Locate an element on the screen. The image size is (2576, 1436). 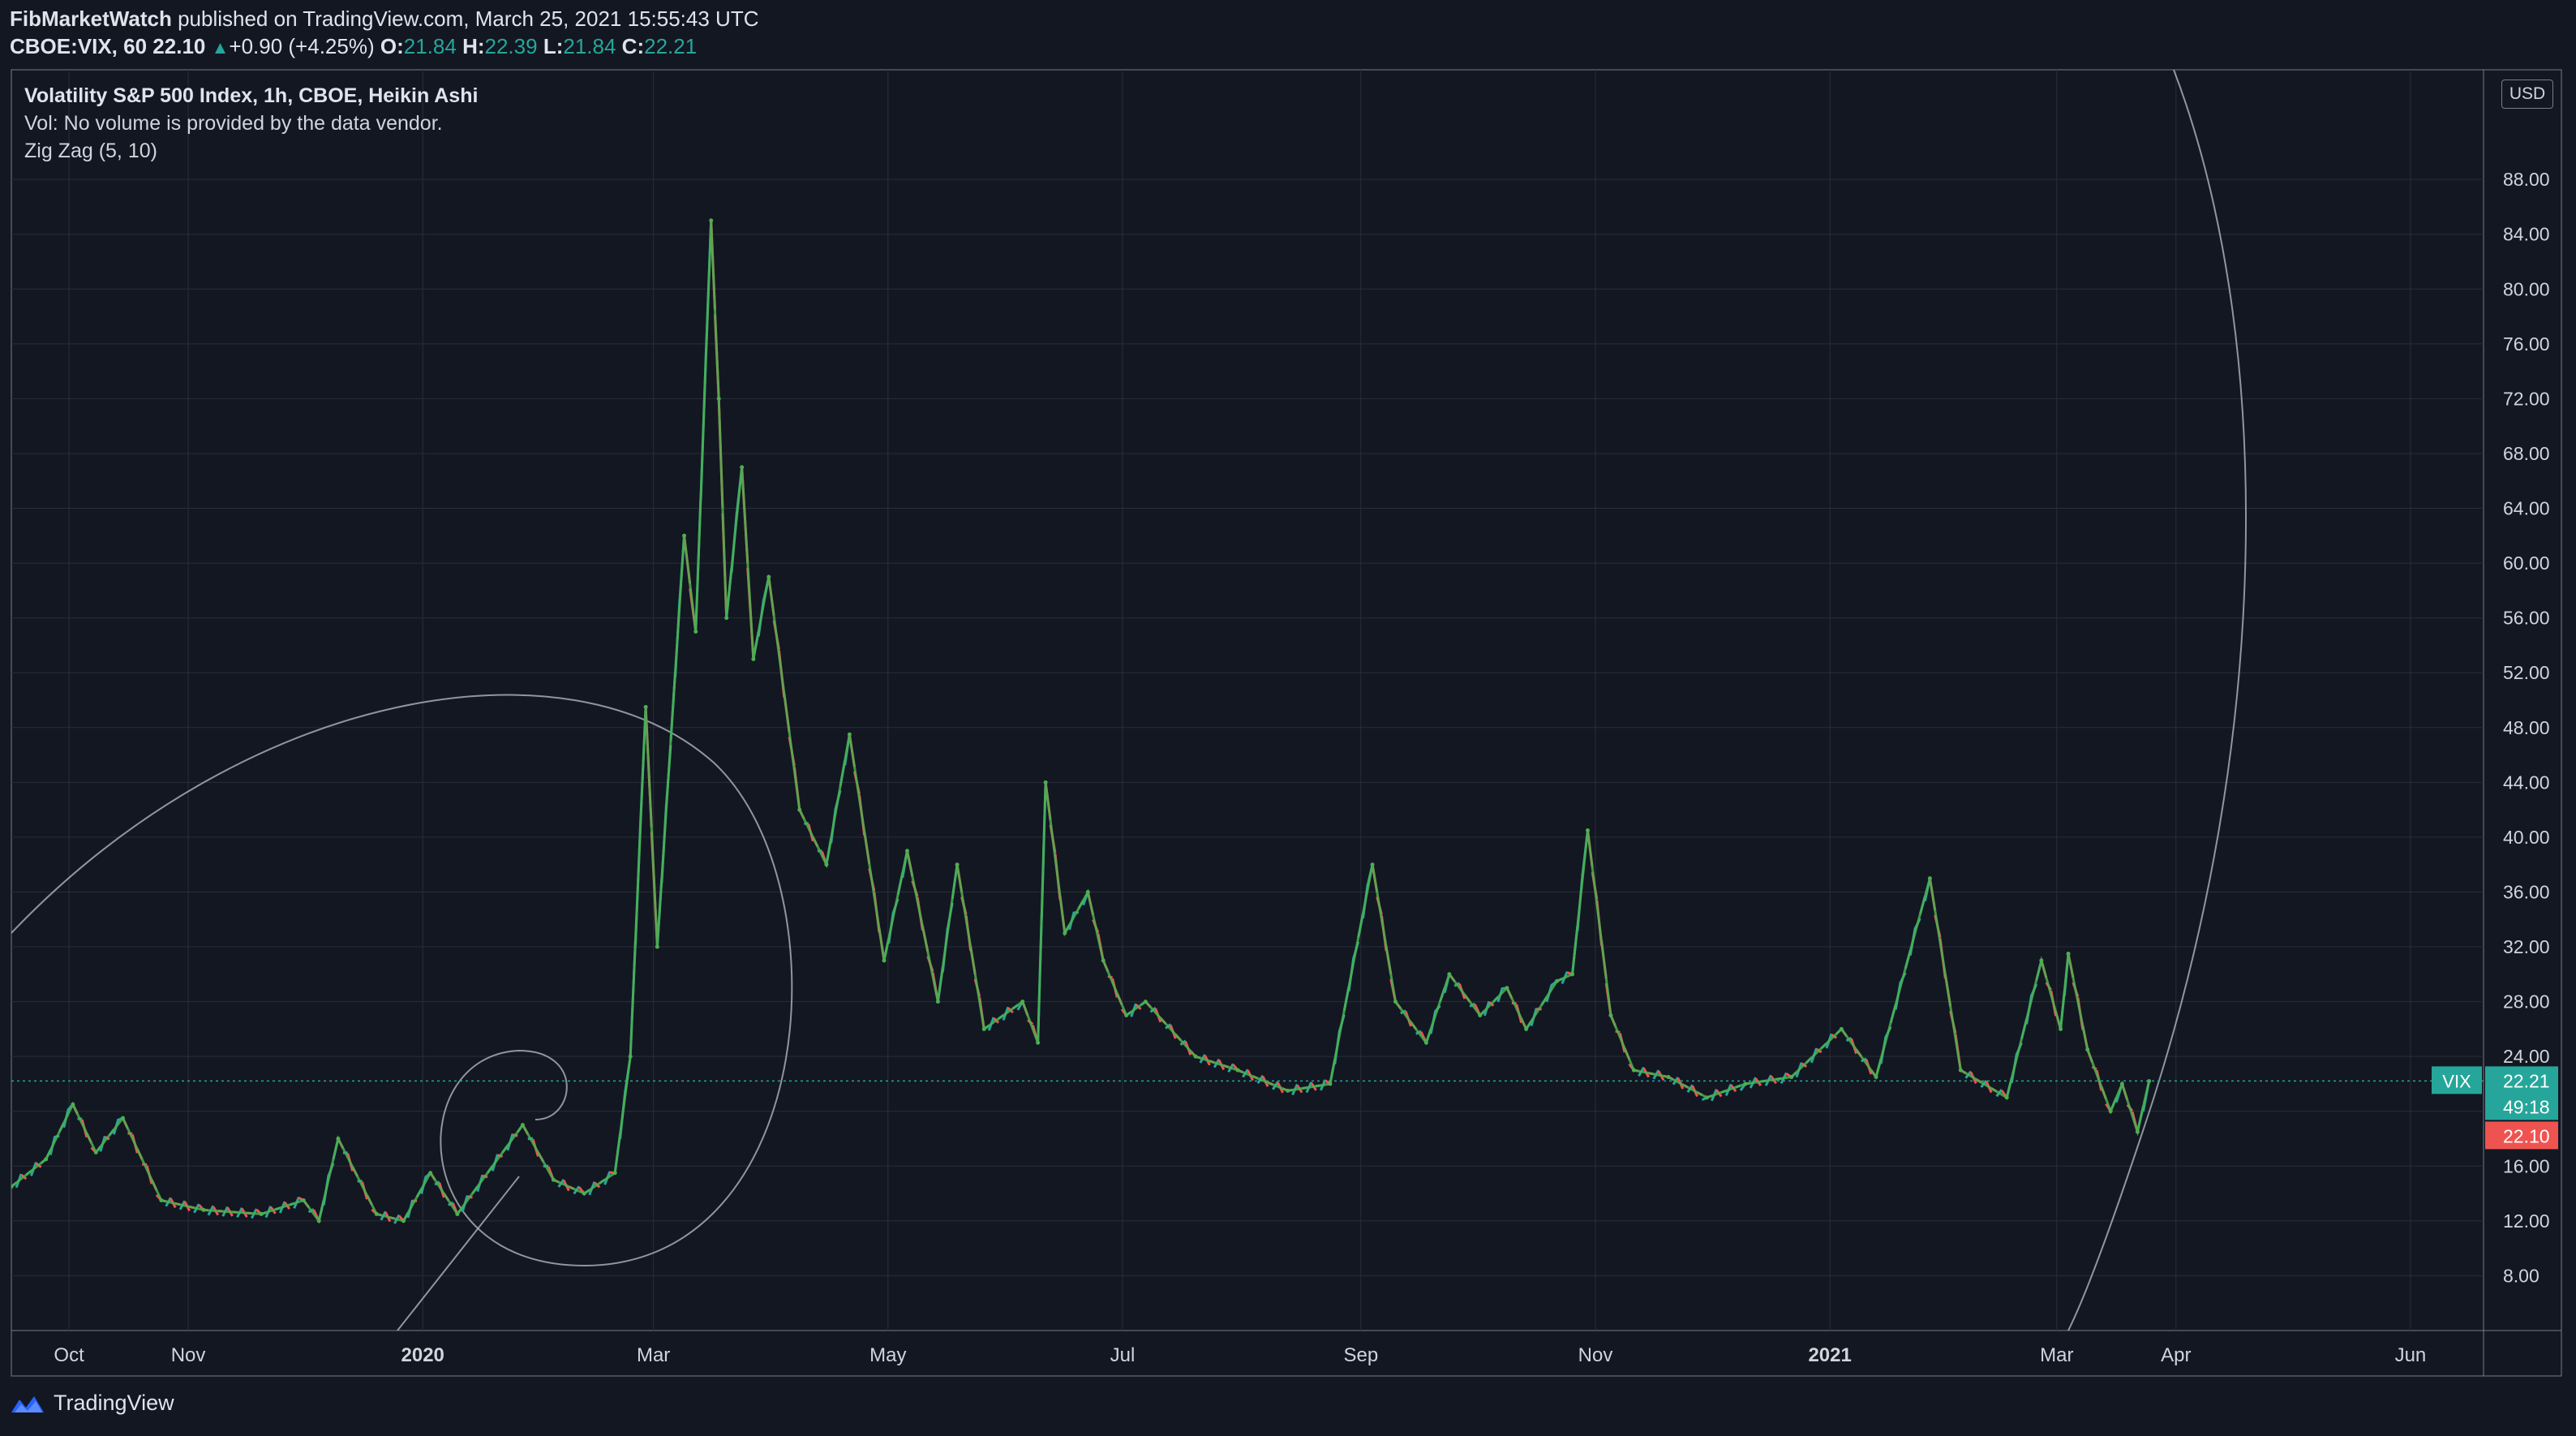
y-tick-label: 64.00 is located at coordinates (2526, 509).